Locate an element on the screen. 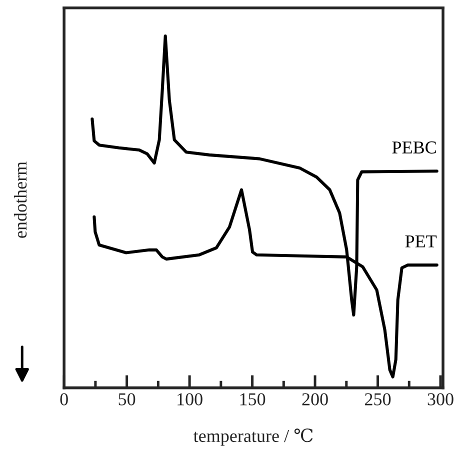  x-tick-label: 100 is located at coordinates (190, 399).